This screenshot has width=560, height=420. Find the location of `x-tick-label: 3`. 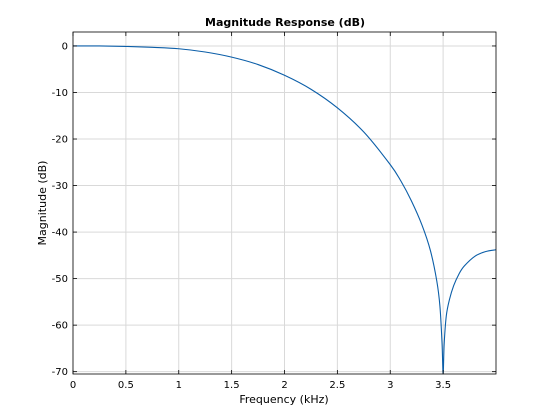

x-tick-label: 3 is located at coordinates (390, 385).